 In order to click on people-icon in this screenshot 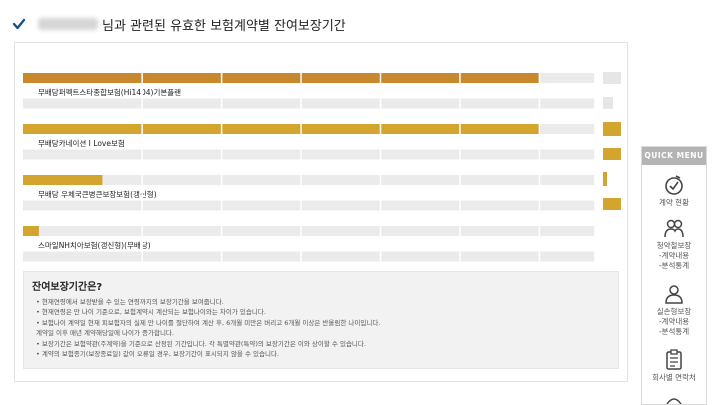, I will do `click(674, 228)`.